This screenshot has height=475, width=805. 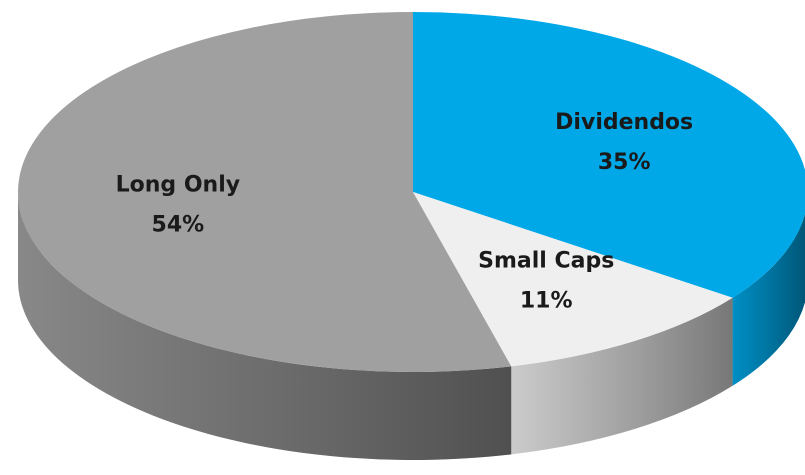 What do you see at coordinates (178, 225) in the screenshot?
I see `slice-value-label: 54%` at bounding box center [178, 225].